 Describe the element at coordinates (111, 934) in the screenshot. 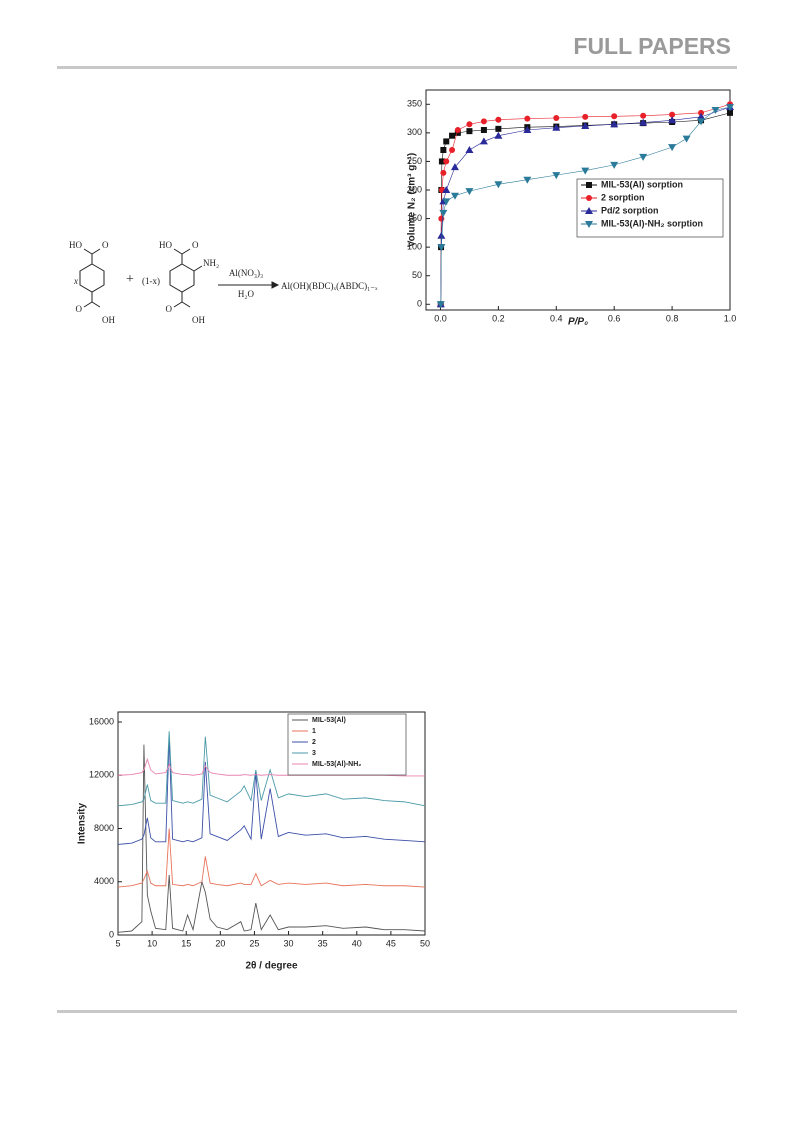

I see `y-tick-label: 0` at that location.